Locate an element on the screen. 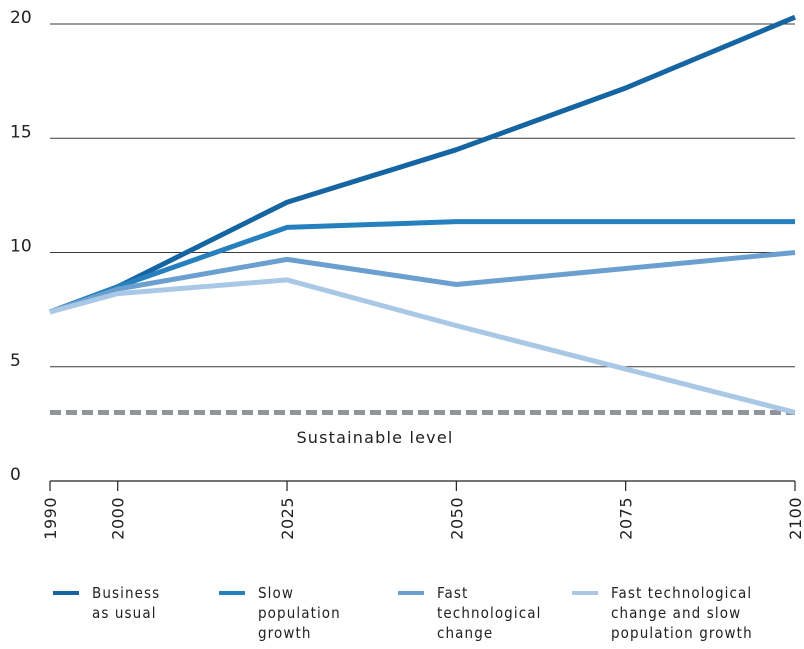 The width and height of the screenshot is (804, 649). legend-item-1: Business as usual is located at coordinates (106, 603).